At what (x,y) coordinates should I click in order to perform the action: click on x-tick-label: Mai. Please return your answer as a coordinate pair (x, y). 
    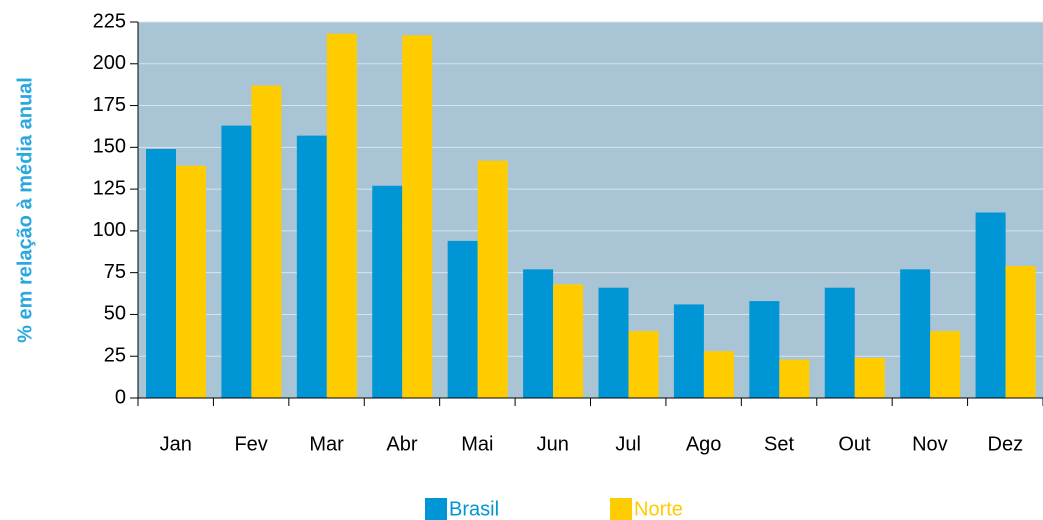
    Looking at the image, I should click on (477, 444).